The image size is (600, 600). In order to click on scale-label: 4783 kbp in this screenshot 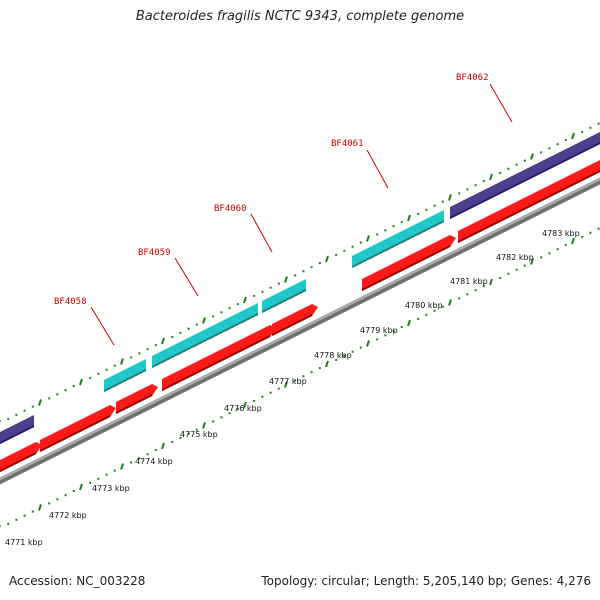, I will do `click(561, 233)`.